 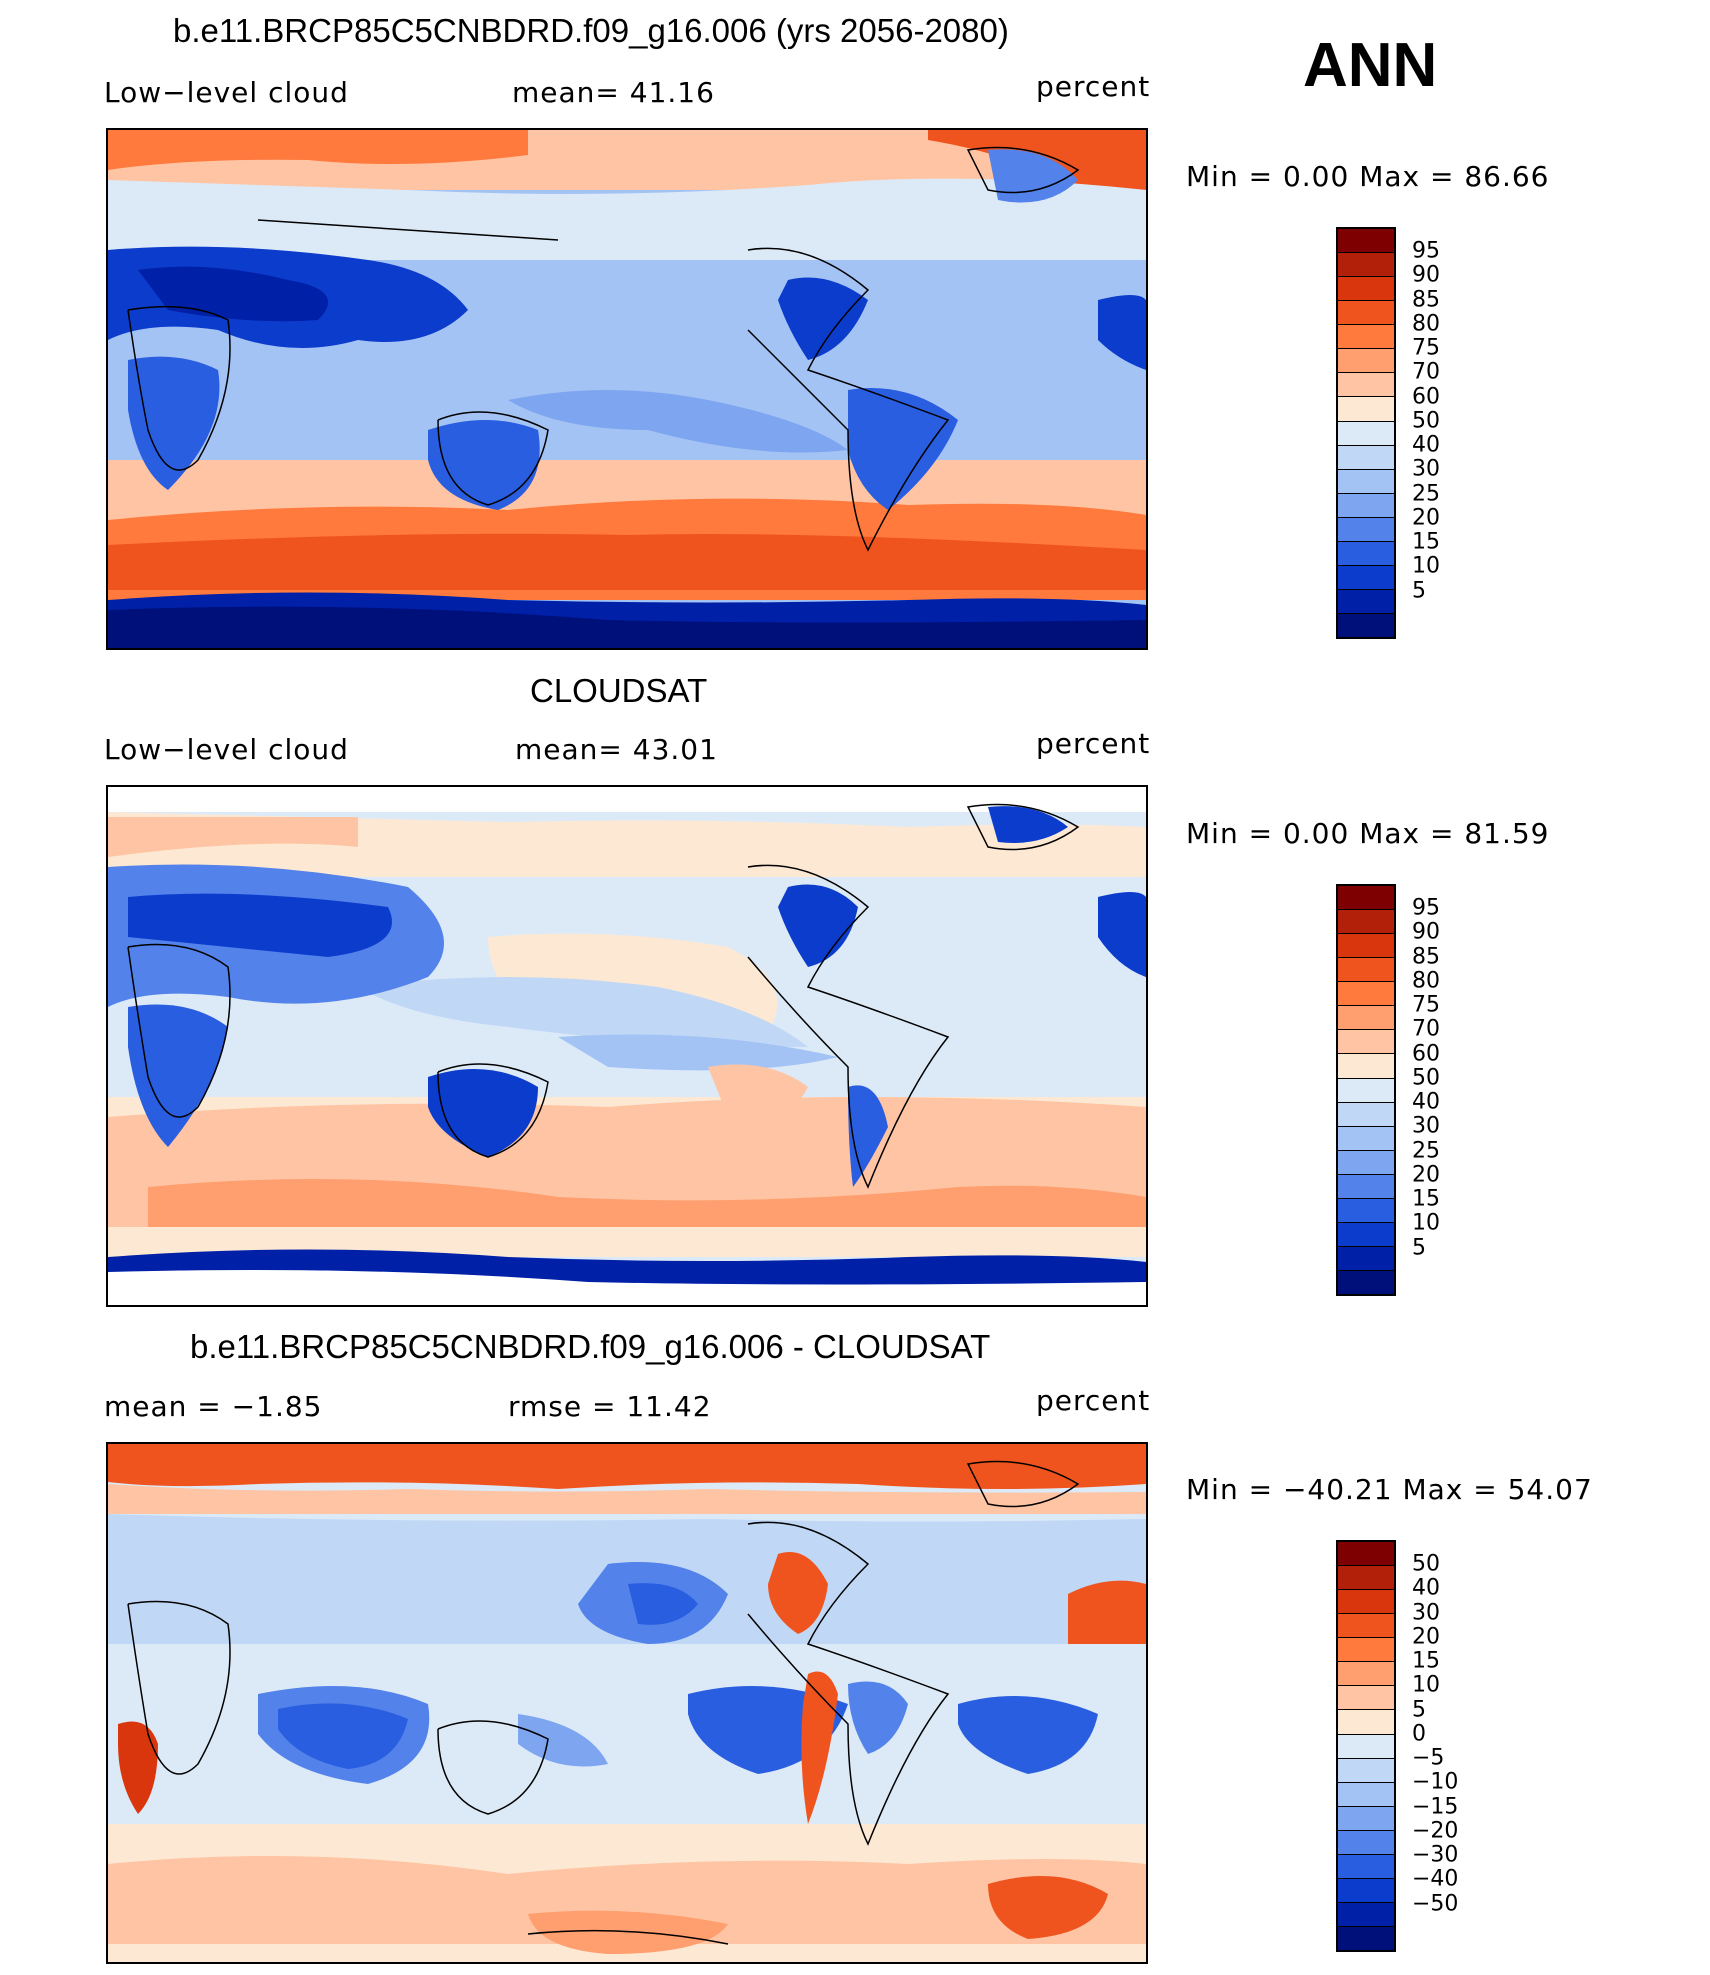 I want to click on panel-model-minmax: Min = 0.00 Max = 86.66, so click(x=1368, y=176).